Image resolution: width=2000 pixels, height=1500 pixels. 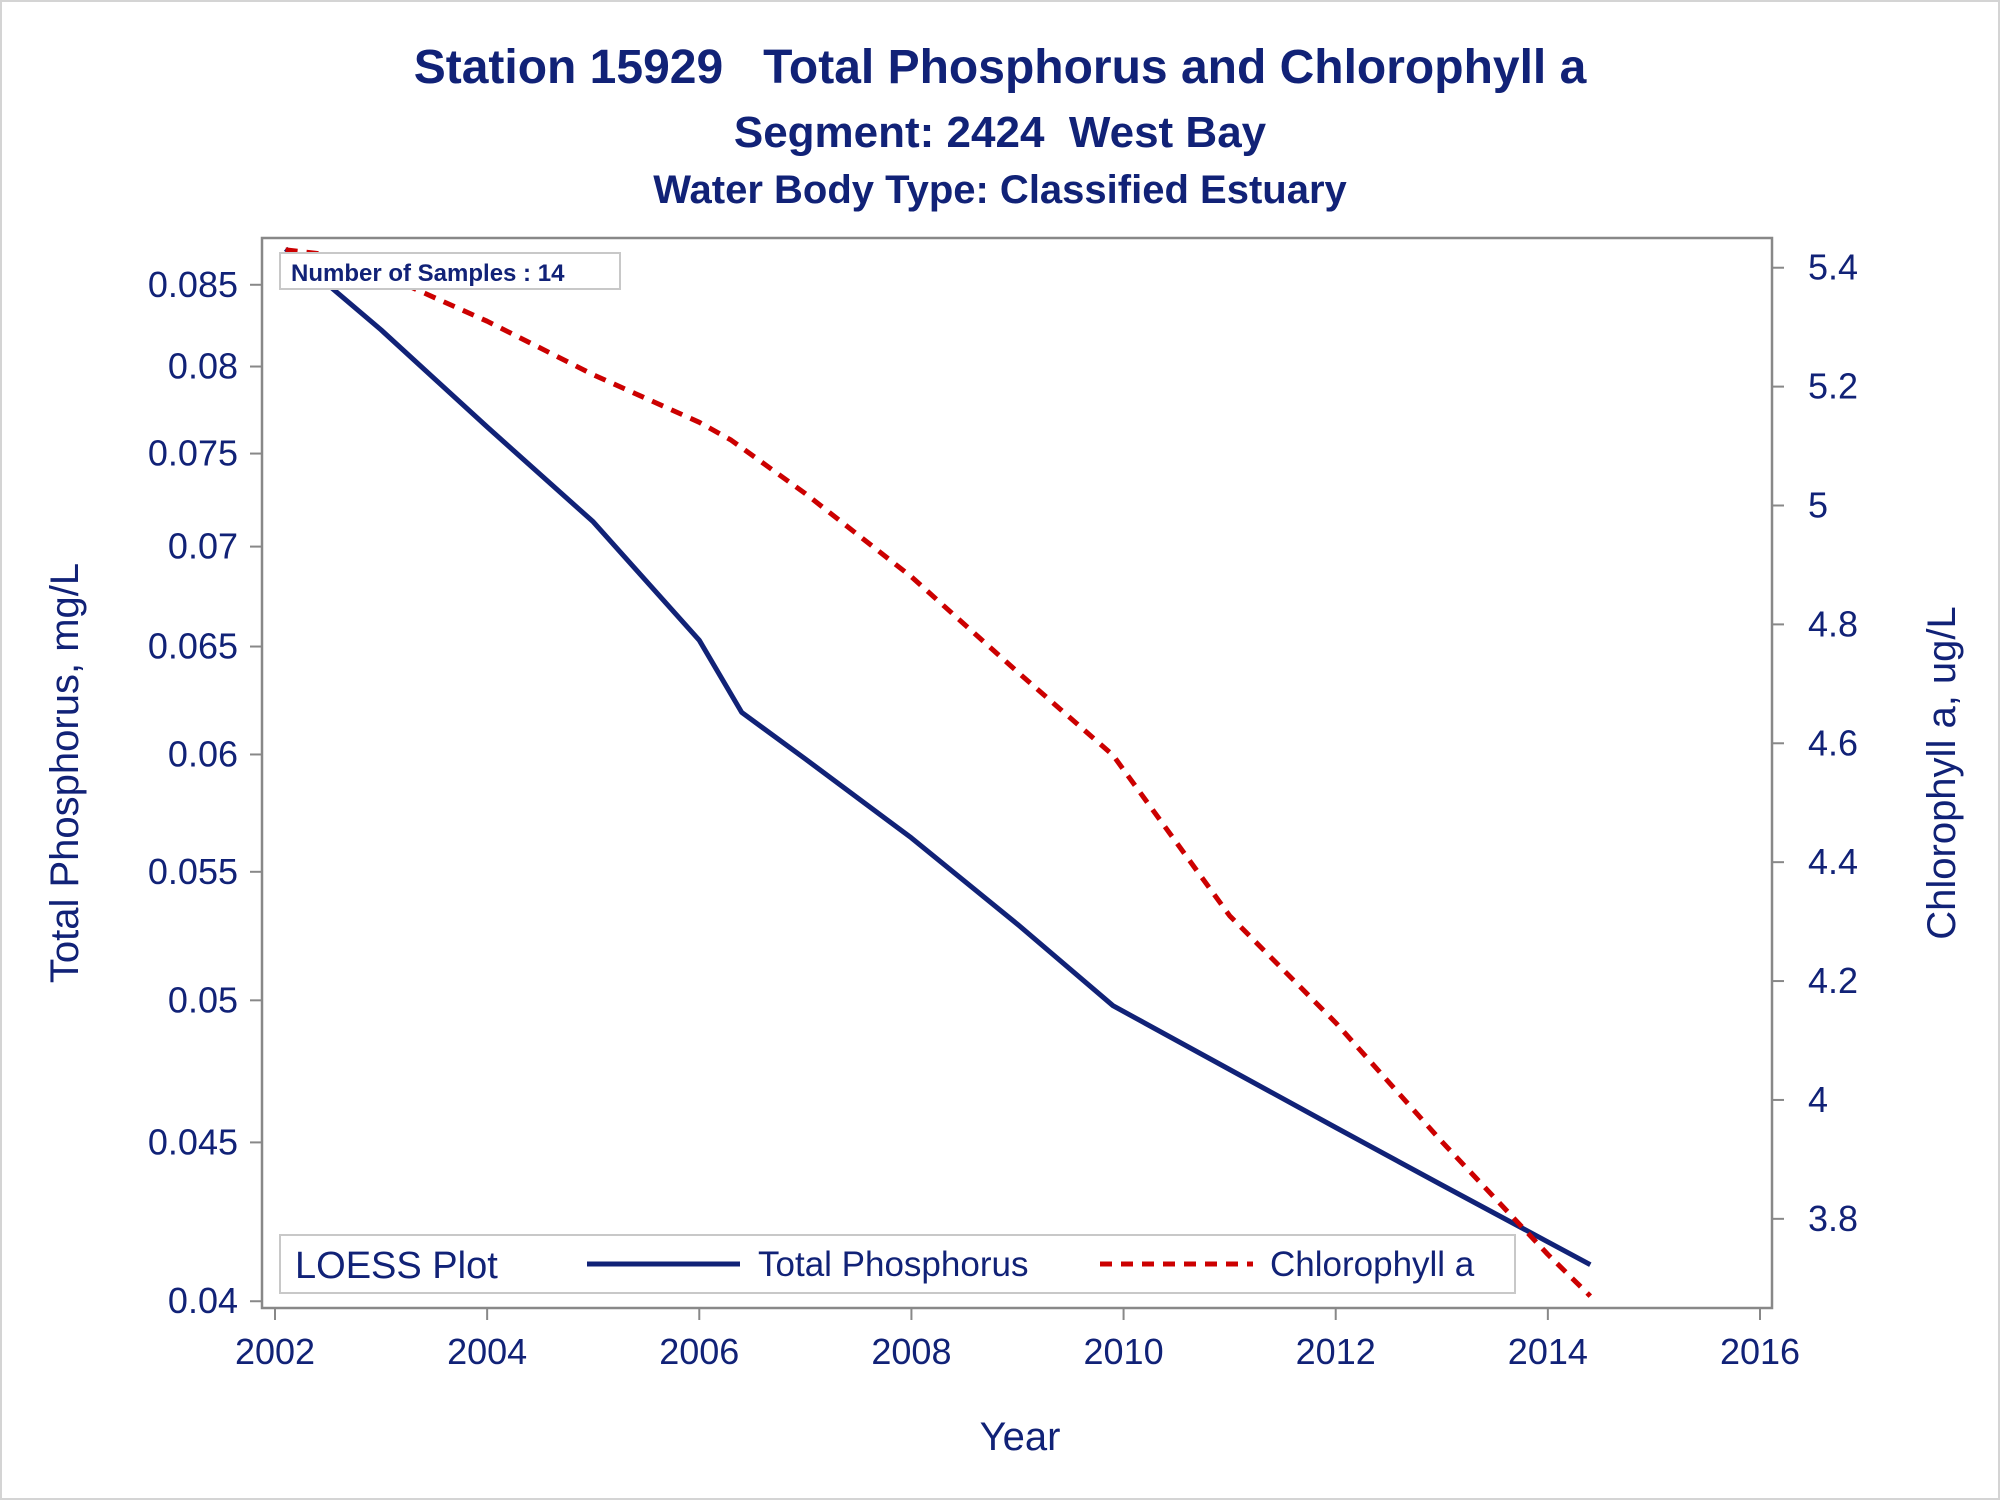 What do you see at coordinates (65, 773) in the screenshot?
I see `y-axis-title: Total Phosphorus, mg/L` at bounding box center [65, 773].